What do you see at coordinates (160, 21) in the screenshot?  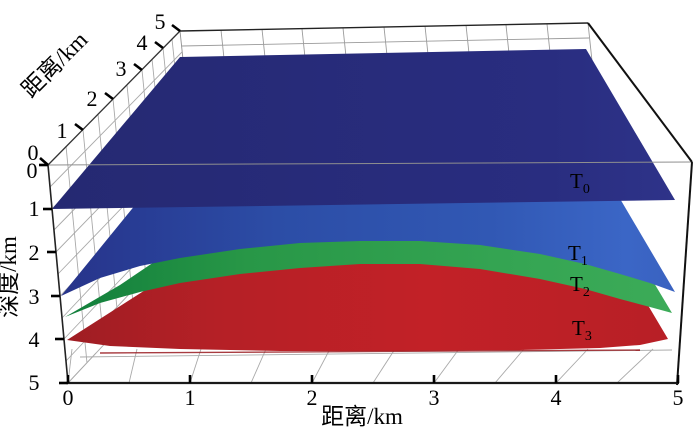 I see `y-tick-label: 5` at bounding box center [160, 21].